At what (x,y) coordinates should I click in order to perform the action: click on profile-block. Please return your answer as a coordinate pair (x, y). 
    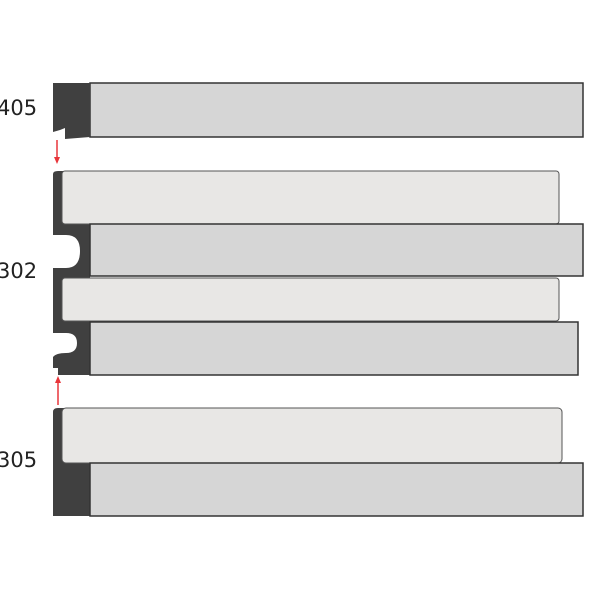
    Looking at the image, I should click on (71, 111).